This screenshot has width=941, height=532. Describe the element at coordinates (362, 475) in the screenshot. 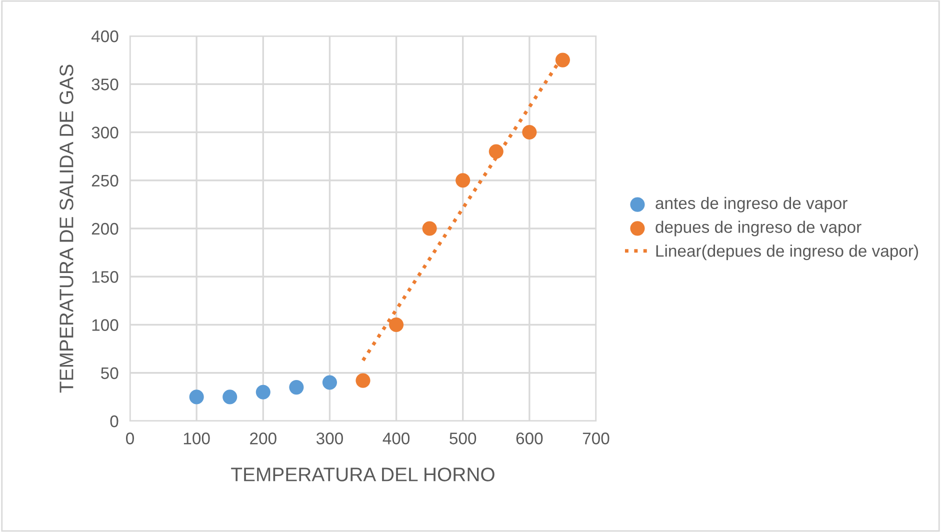

I see `x-axis-title: TEMPERATURA DEL HORNO` at that location.